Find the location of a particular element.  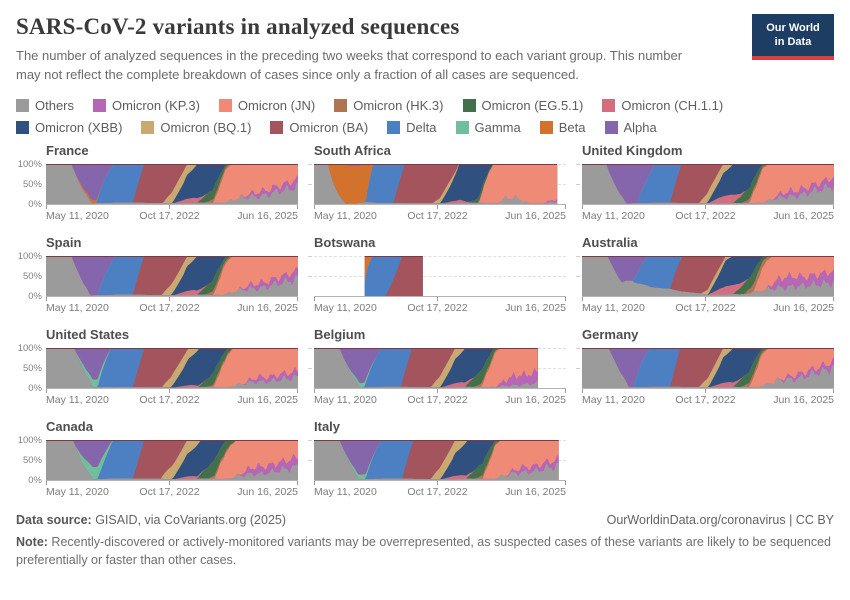

y-axis-labels: 100% 50% 0% is located at coordinates (31, 275).